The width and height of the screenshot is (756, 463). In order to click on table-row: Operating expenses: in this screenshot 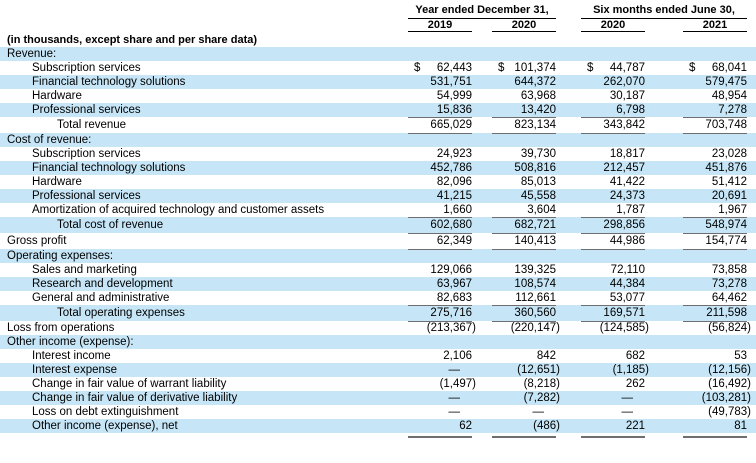, I will do `click(378, 256)`.